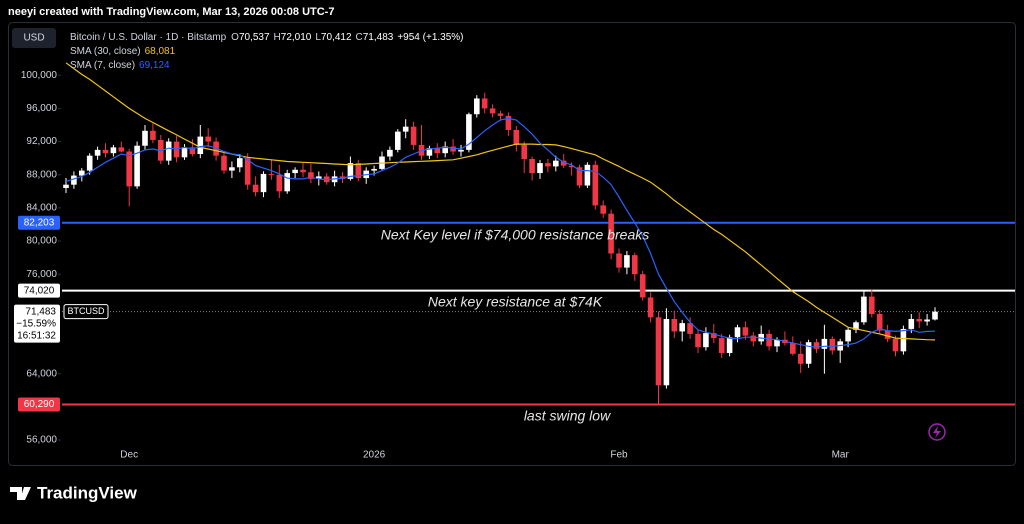 The image size is (1024, 524). I want to click on legend-text: SMA (7, close), so click(102, 65).